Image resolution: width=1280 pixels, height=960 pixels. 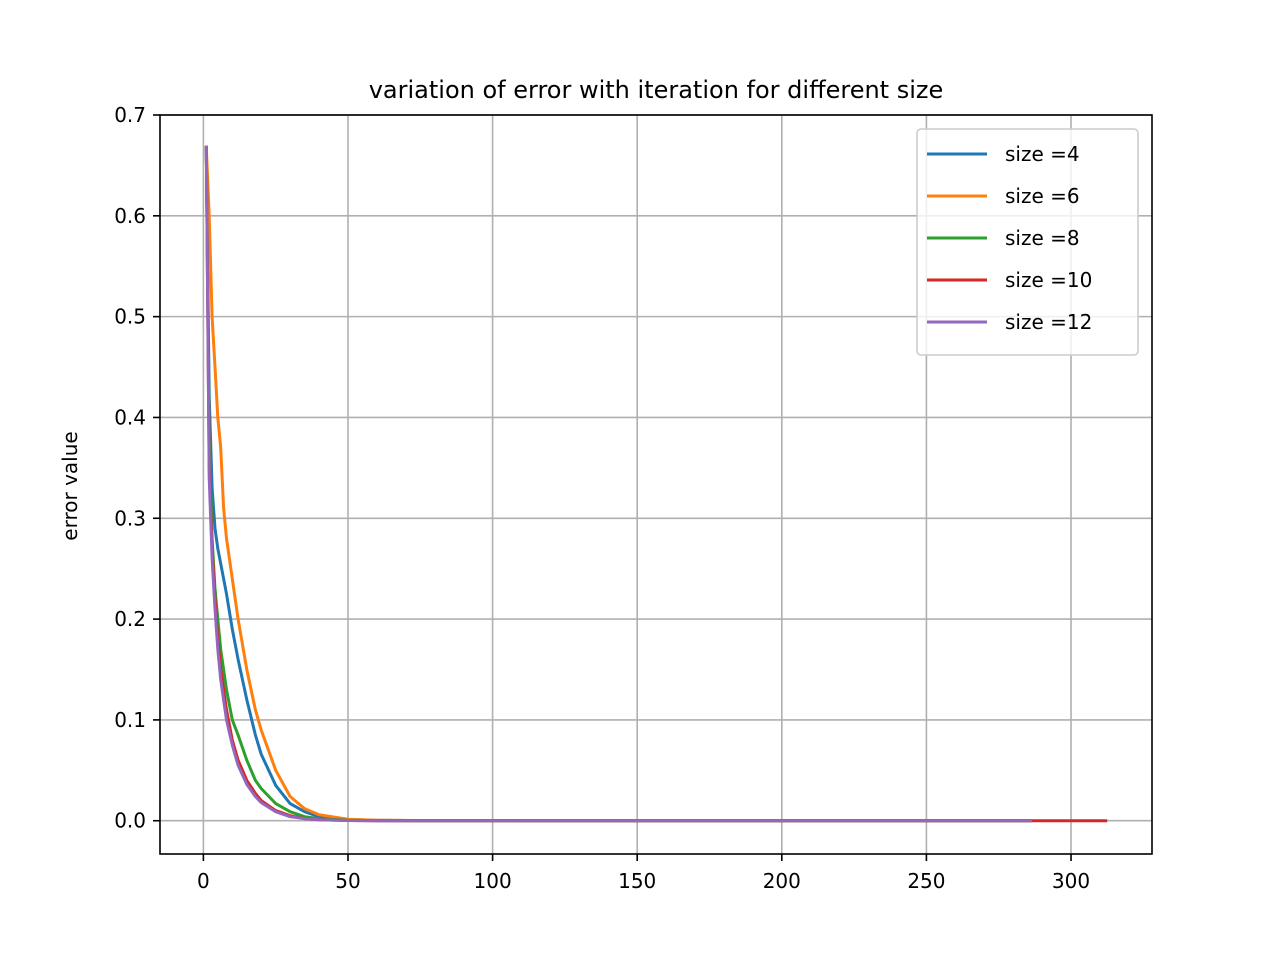 What do you see at coordinates (130, 317) in the screenshot?
I see `y-tick-label: 0.5` at bounding box center [130, 317].